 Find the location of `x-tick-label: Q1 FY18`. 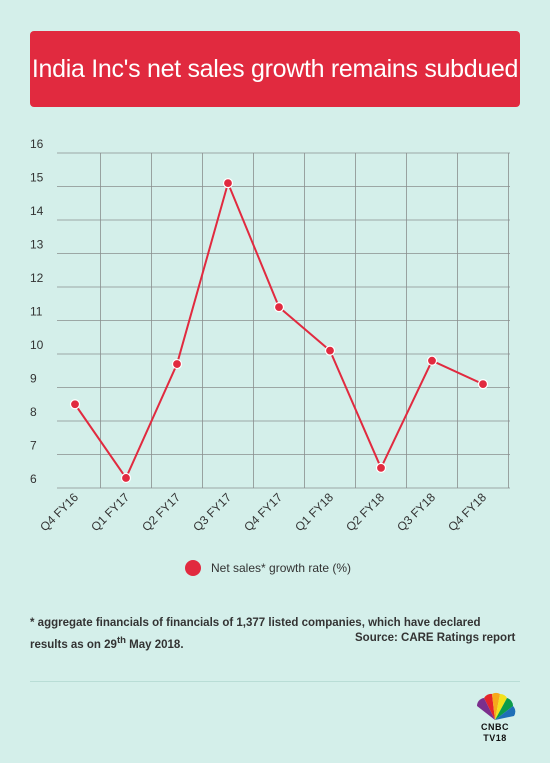

x-tick-label: Q1 FY18 is located at coordinates (314, 512).